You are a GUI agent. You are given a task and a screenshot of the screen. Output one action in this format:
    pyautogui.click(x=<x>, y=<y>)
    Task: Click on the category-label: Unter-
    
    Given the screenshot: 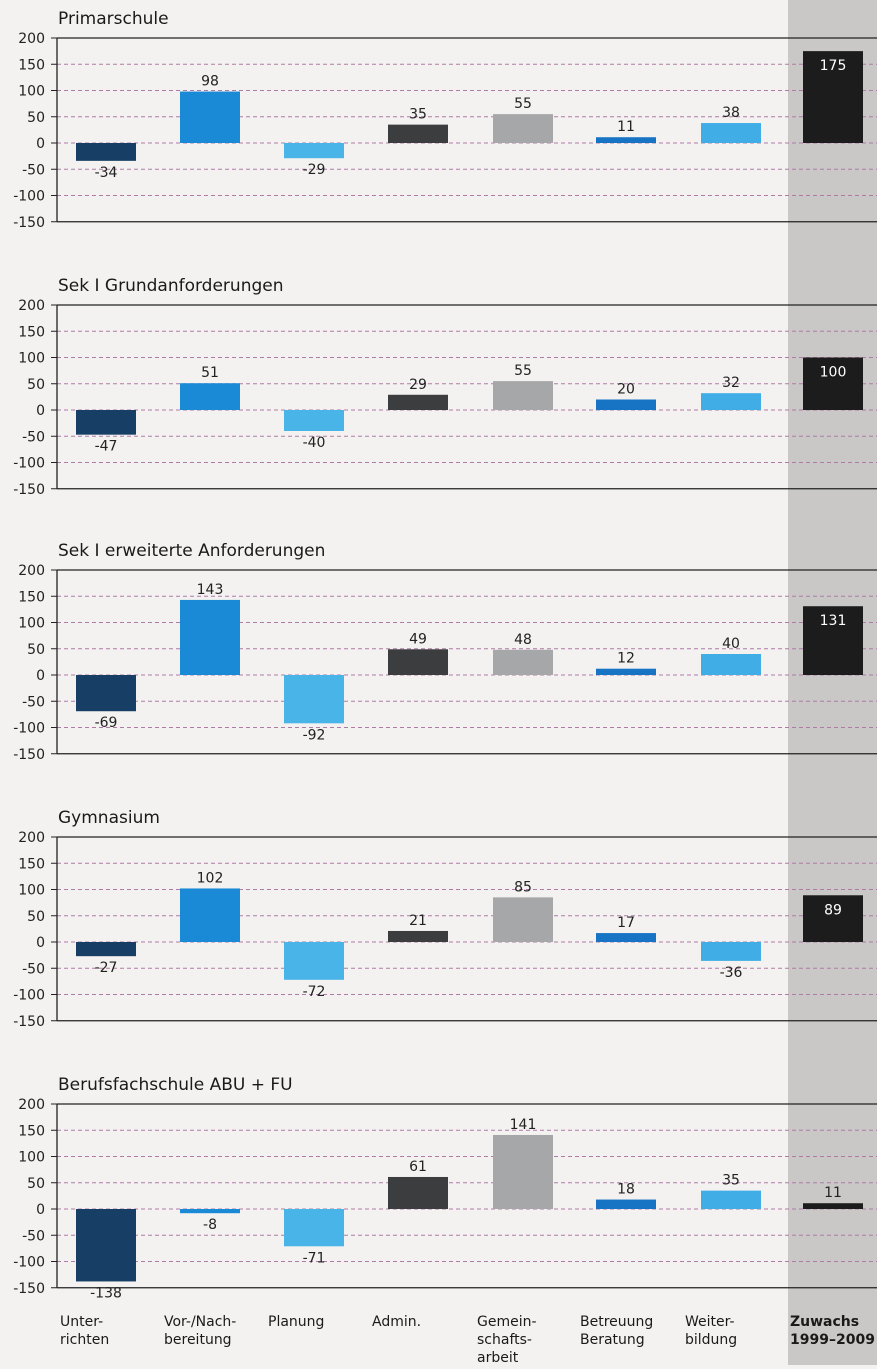 What is the action you would take?
    pyautogui.click(x=81, y=1322)
    